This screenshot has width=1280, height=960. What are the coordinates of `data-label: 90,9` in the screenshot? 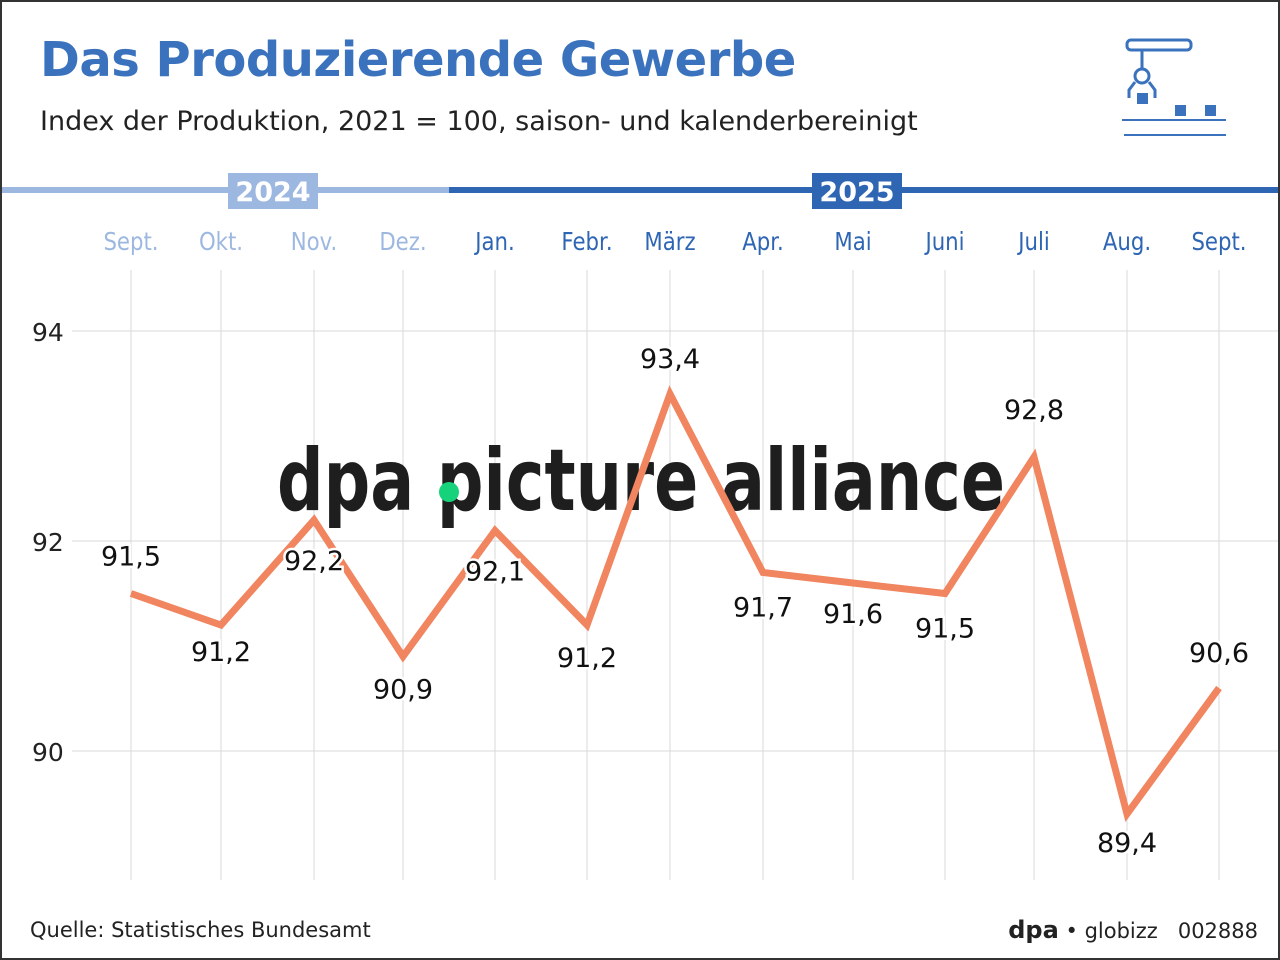 It's located at (403, 690).